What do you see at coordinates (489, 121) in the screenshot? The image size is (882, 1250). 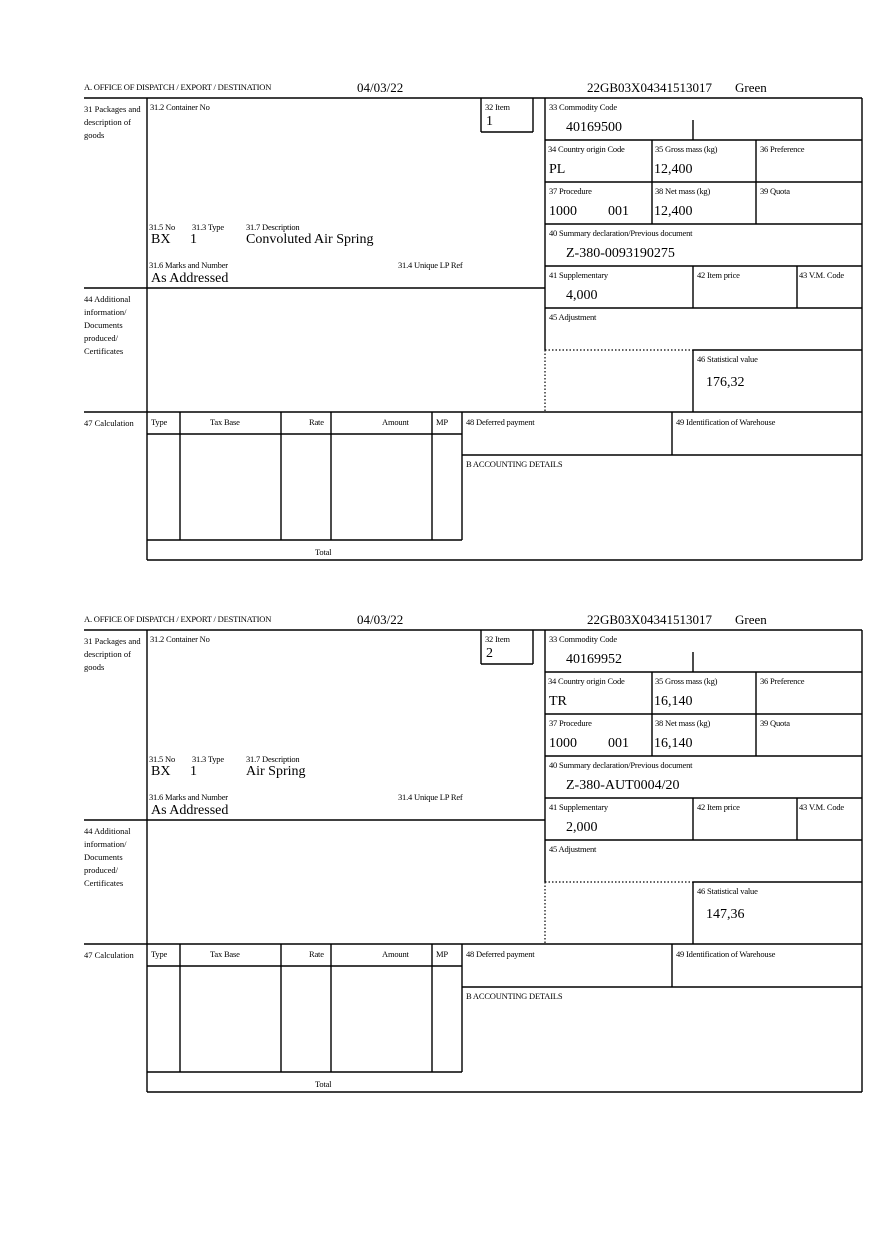 I see `item-value: 1` at bounding box center [489, 121].